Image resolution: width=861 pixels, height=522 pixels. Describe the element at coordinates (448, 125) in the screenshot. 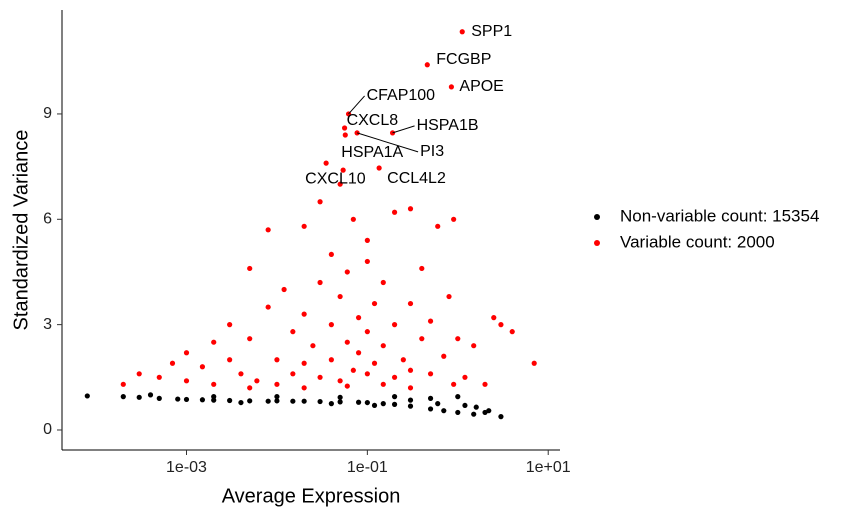

I see `point-label: HSPA1B` at that location.